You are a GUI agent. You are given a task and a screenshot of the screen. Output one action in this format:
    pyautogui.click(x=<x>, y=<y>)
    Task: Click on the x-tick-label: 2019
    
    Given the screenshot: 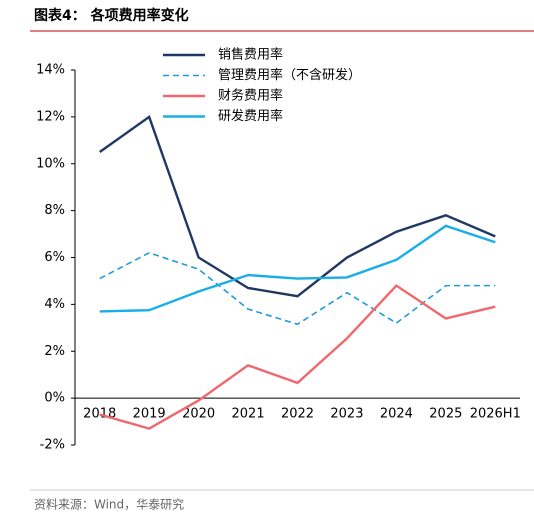 What is the action you would take?
    pyautogui.click(x=149, y=414)
    